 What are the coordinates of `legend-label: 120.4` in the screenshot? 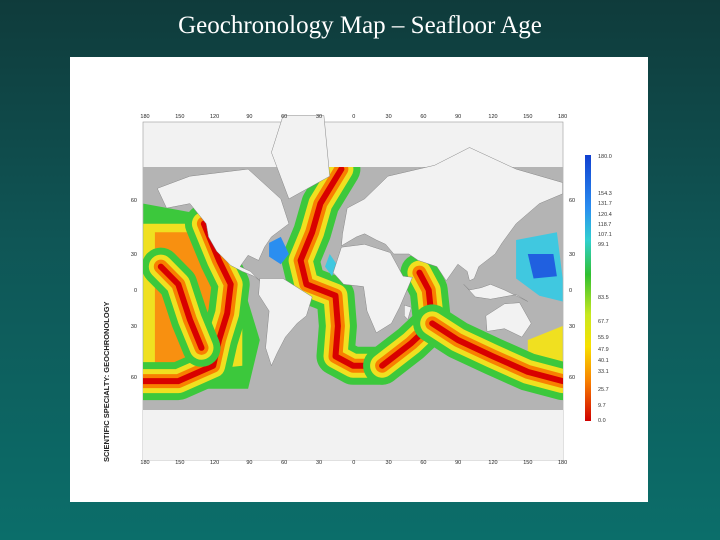 It's located at (605, 215).